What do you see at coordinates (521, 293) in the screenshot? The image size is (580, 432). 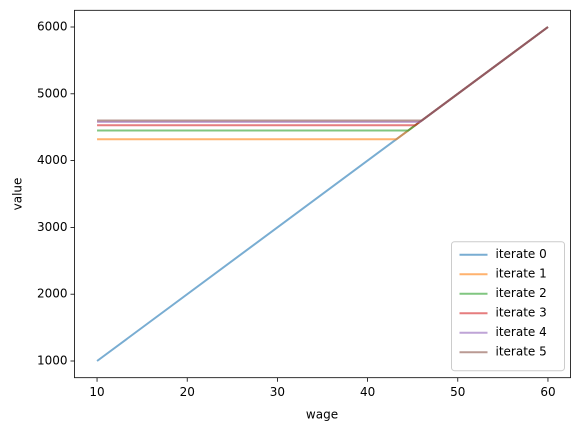 I see `legend-label: iterate 2` at bounding box center [521, 293].